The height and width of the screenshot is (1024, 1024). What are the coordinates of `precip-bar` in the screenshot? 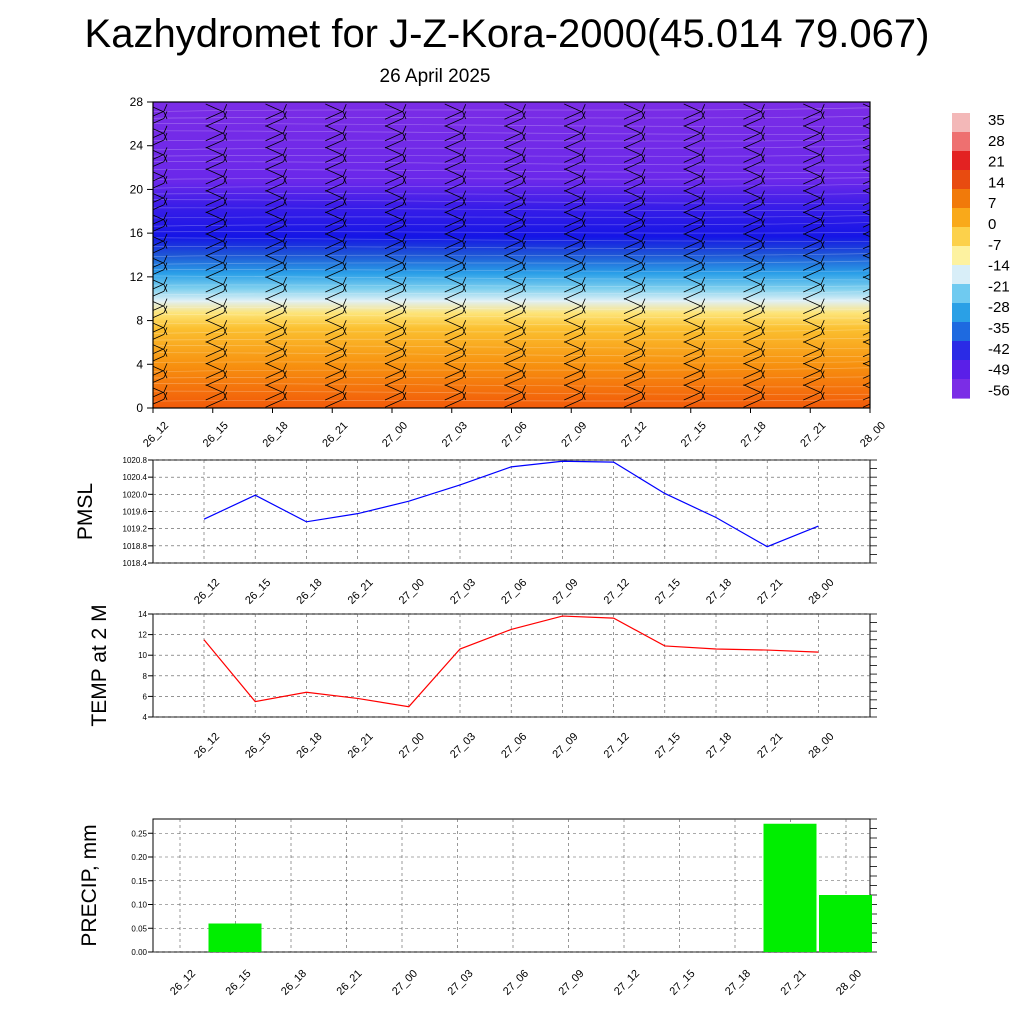 It's located at (845, 923).